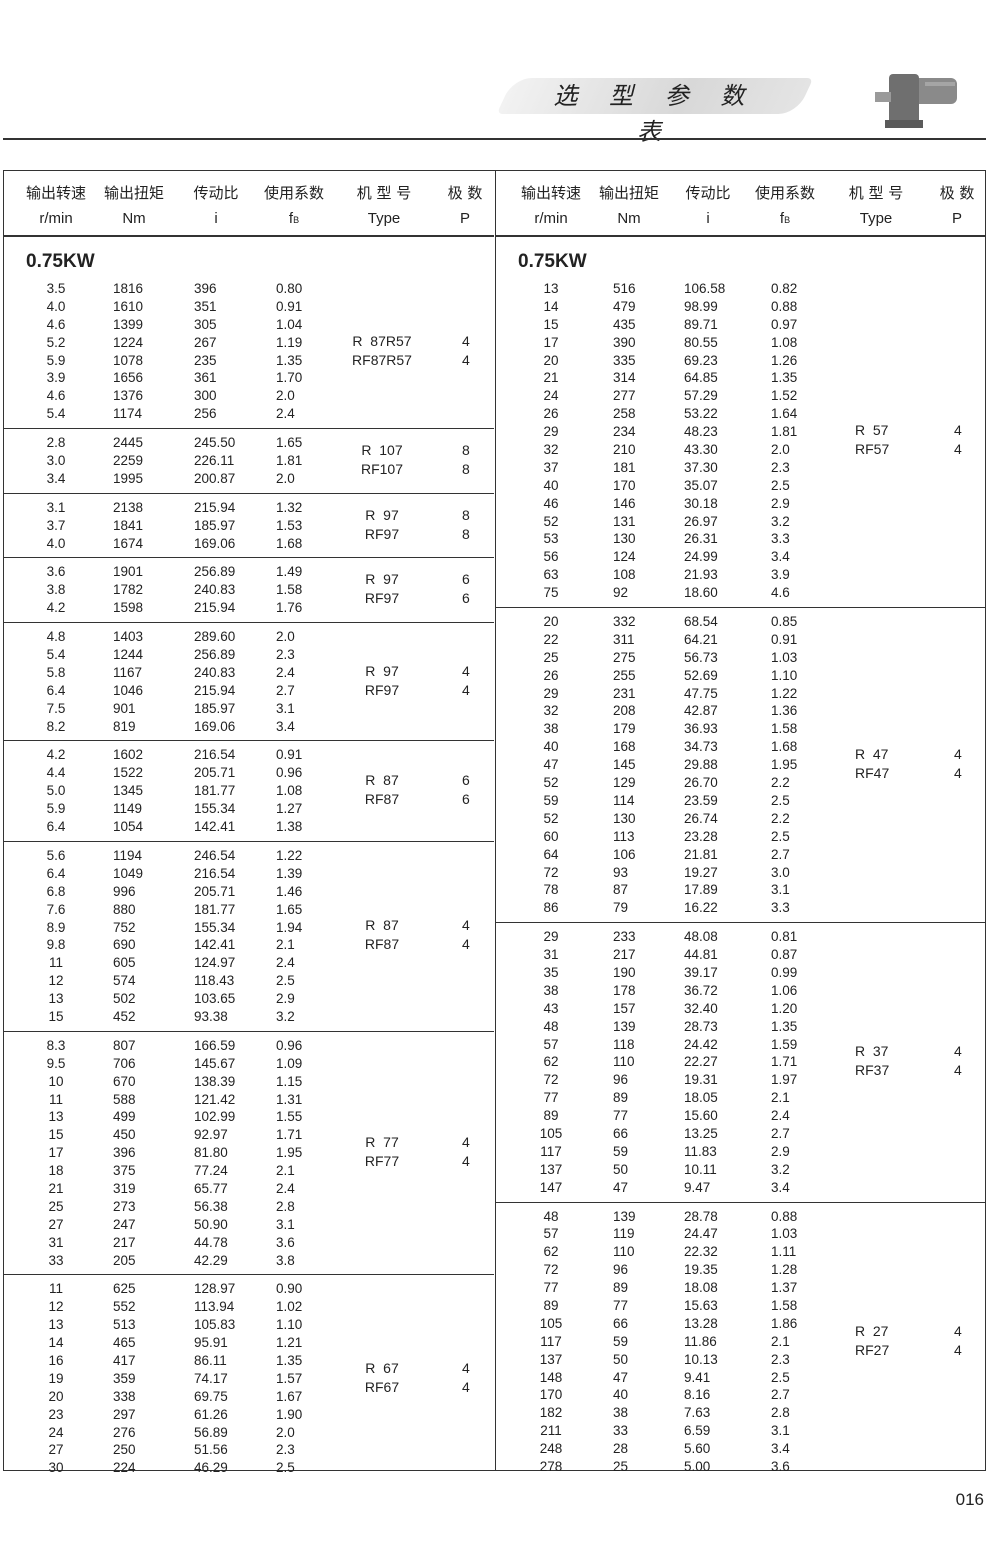 Image resolution: width=990 pixels, height=1550 pixels. What do you see at coordinates (285, 1260) in the screenshot?
I see `service-factor-cell: 3.8` at bounding box center [285, 1260].